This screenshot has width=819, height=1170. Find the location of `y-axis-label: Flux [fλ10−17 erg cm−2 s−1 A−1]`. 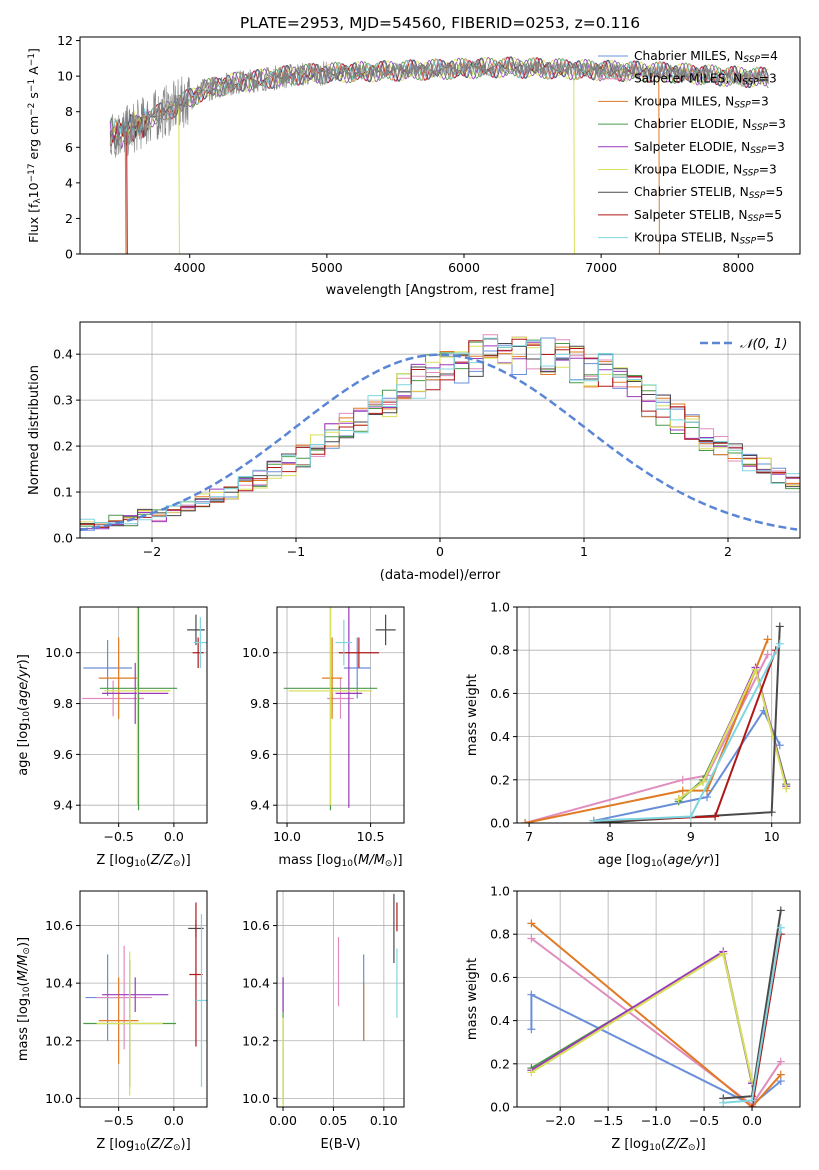

y-axis-label: Flux [fλ10−17 erg cm−2 s−1 A−1] is located at coordinates (34, 145).